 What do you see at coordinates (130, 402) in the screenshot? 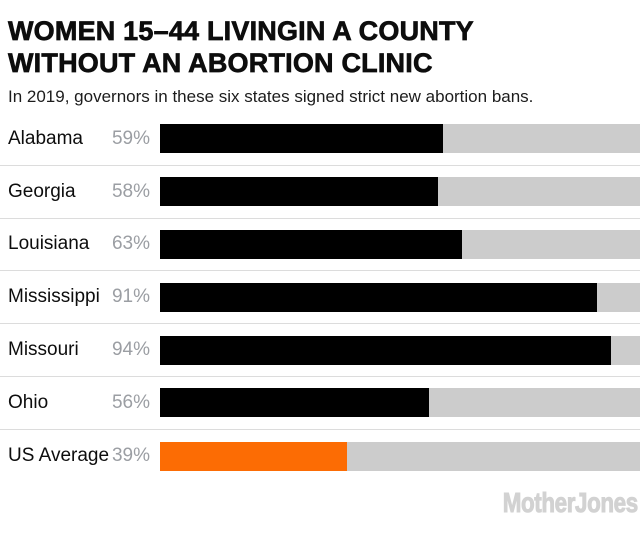
I see `value-label: 56%` at bounding box center [130, 402].